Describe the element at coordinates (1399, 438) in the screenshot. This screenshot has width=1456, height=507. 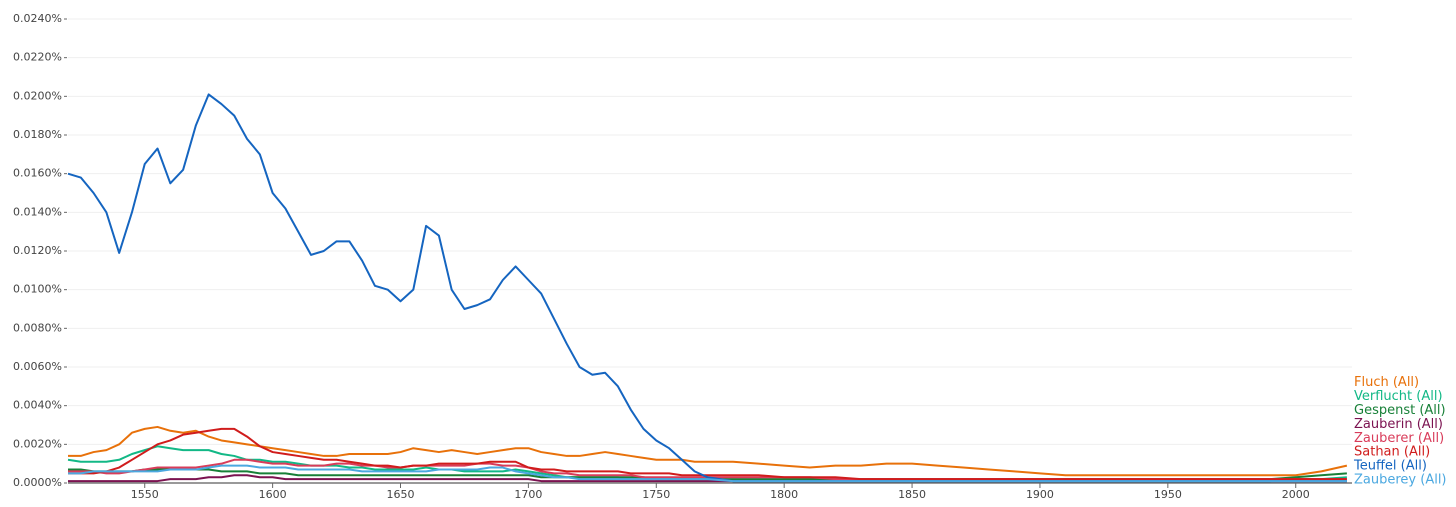
I see `legend-label: Zauberer (All)` at that location.